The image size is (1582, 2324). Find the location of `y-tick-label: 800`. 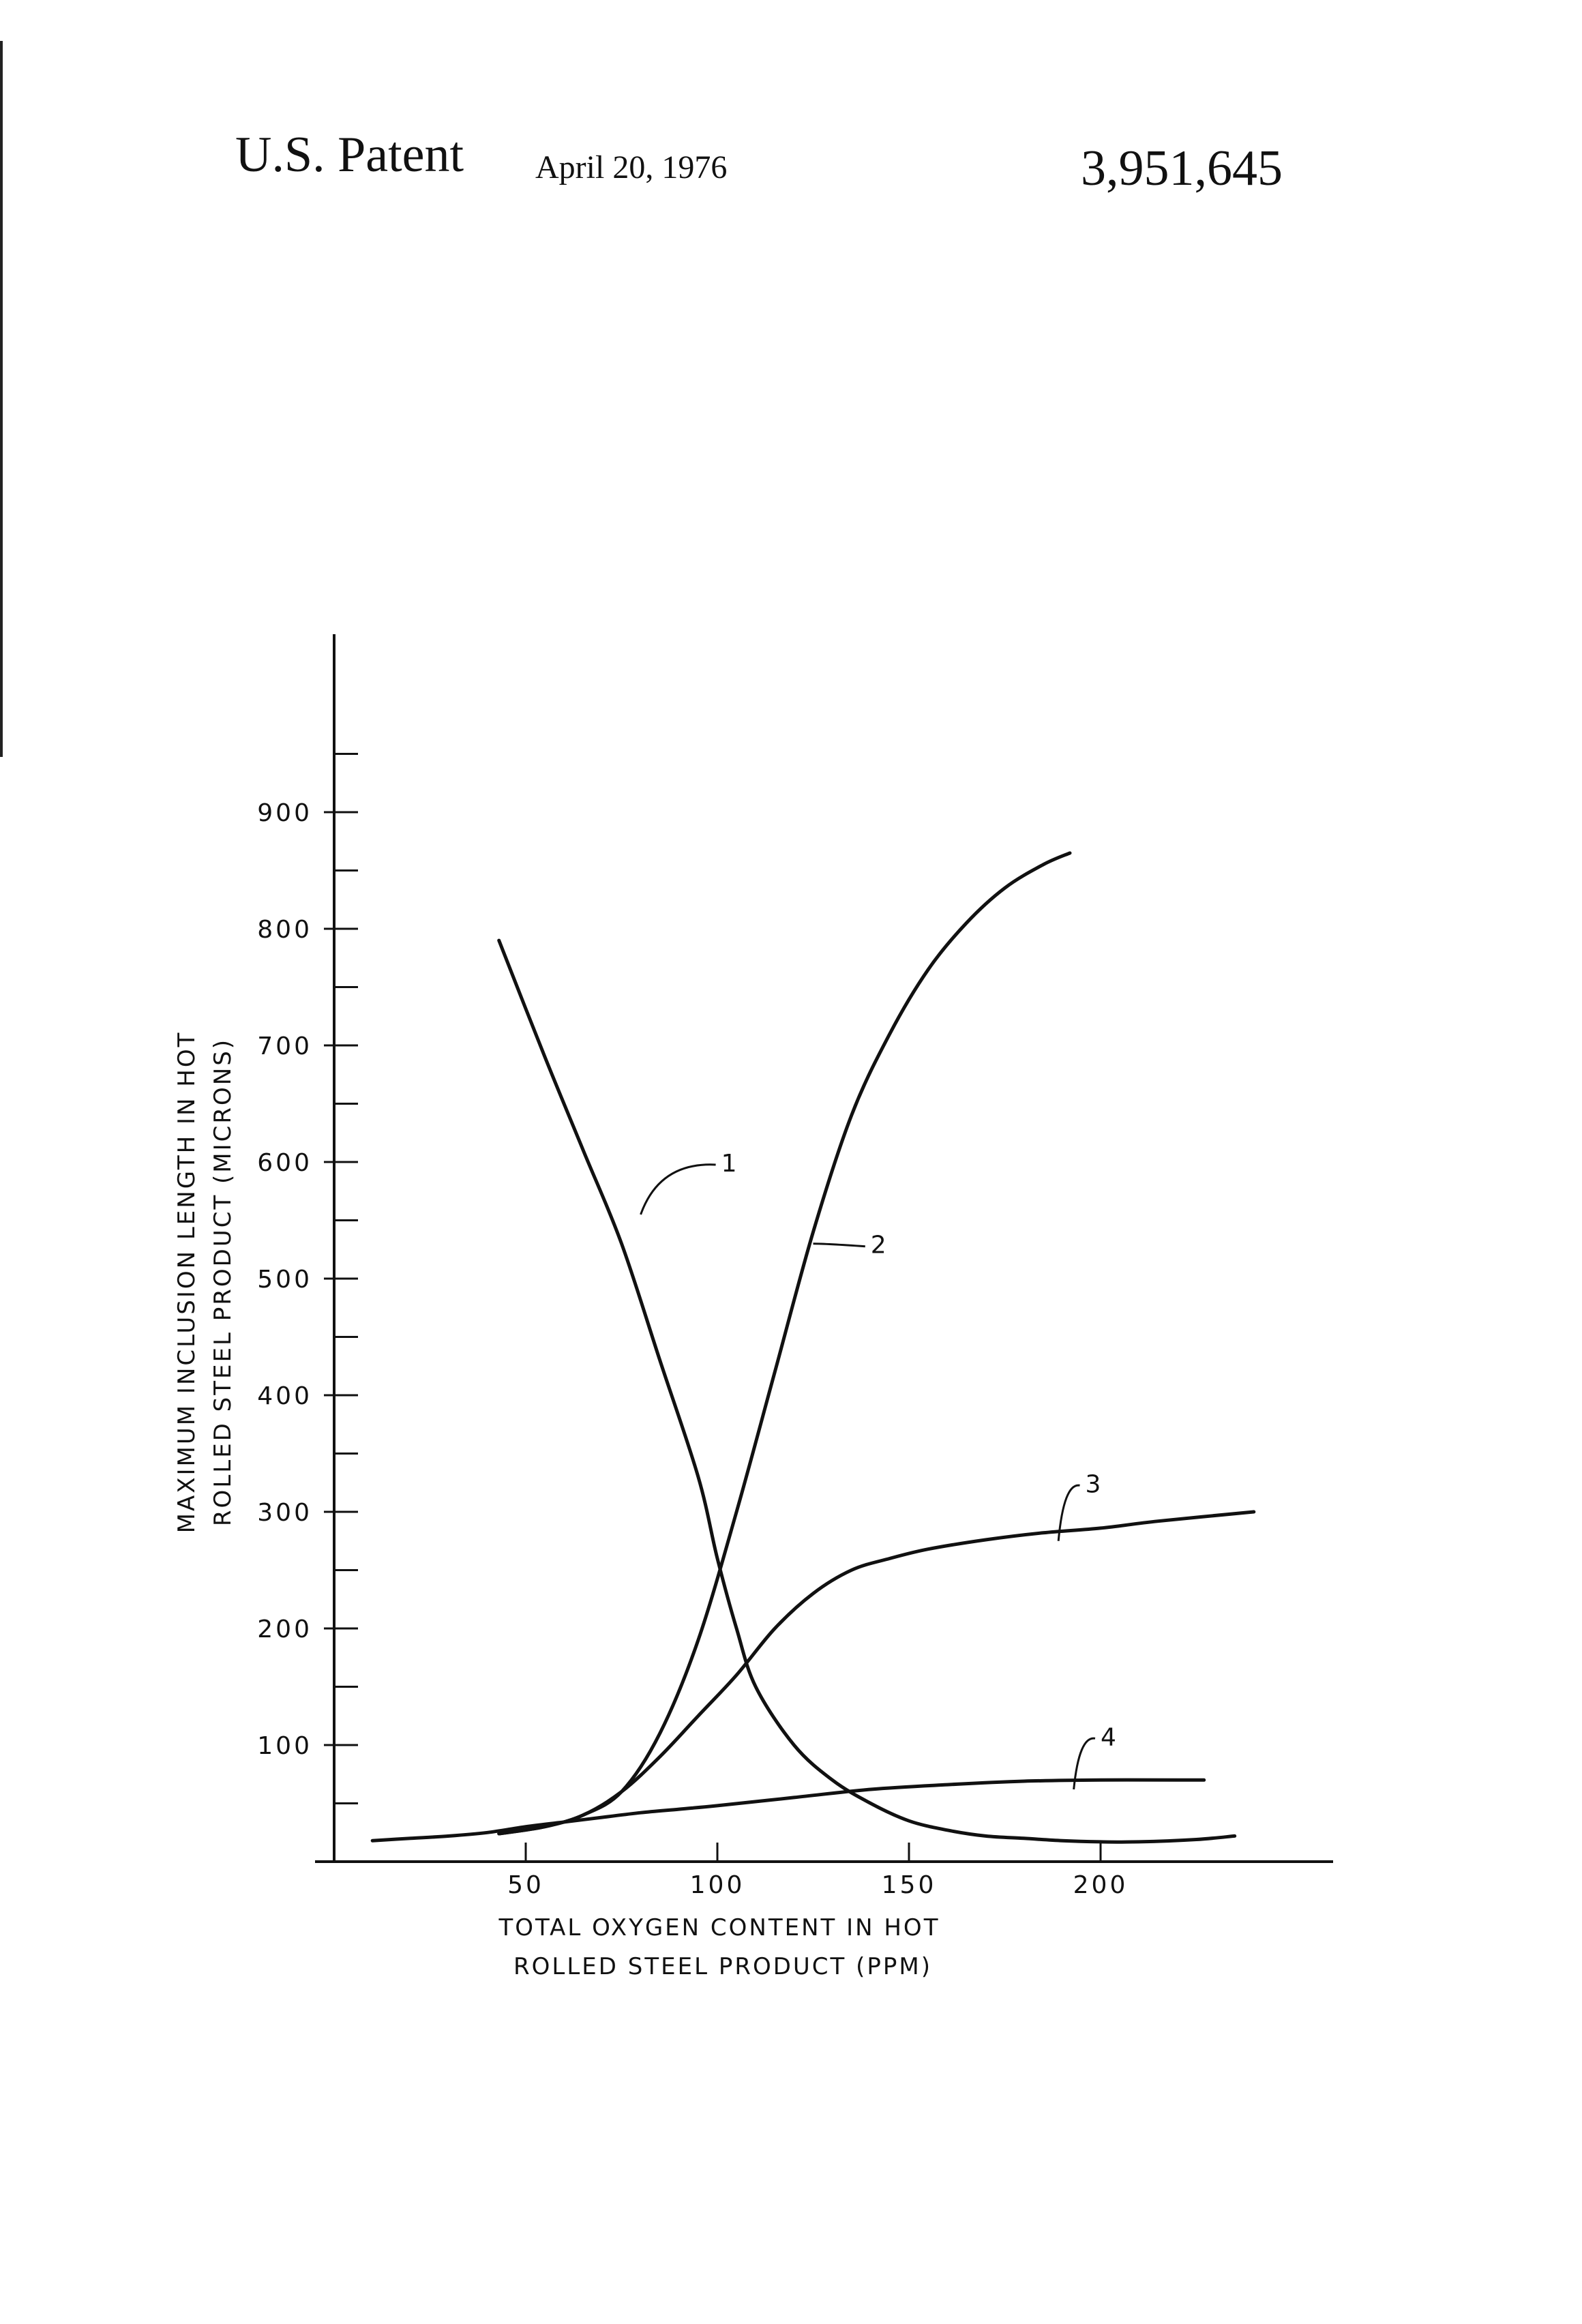

y-tick-label: 800 is located at coordinates (284, 930).